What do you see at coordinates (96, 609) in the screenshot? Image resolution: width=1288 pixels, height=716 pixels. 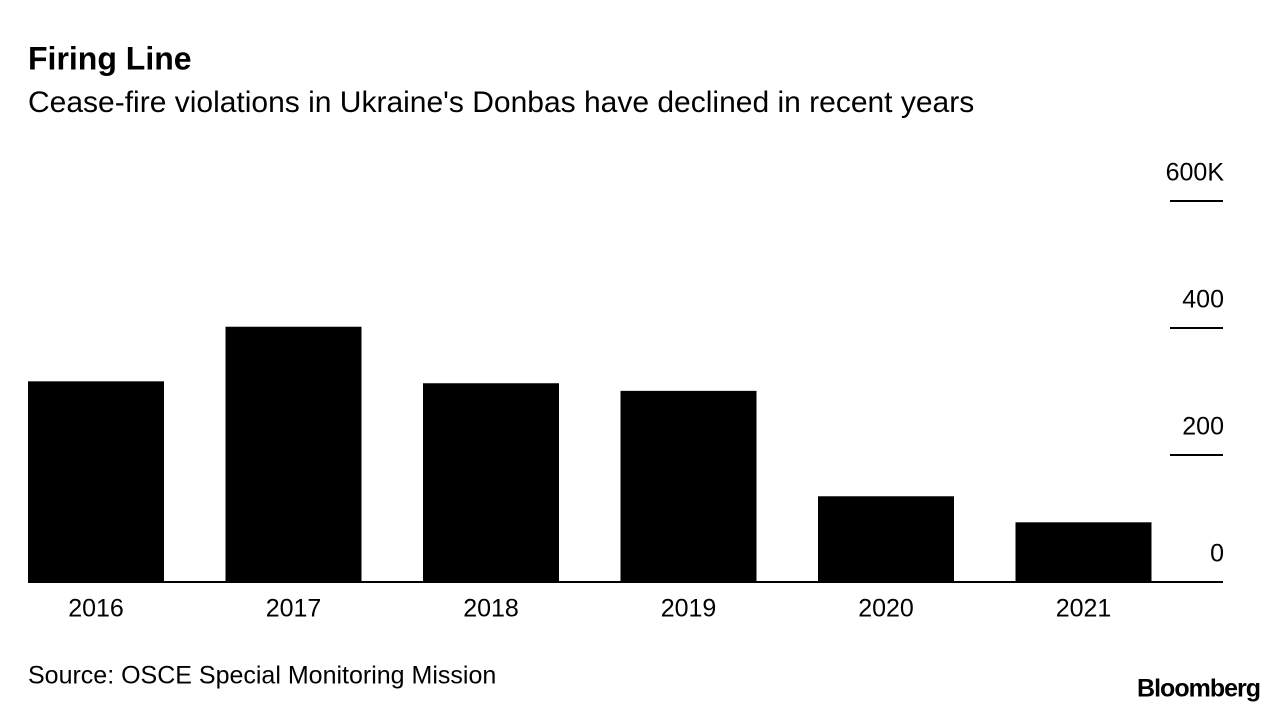 I see `x-tick-label: 2016` at bounding box center [96, 609].